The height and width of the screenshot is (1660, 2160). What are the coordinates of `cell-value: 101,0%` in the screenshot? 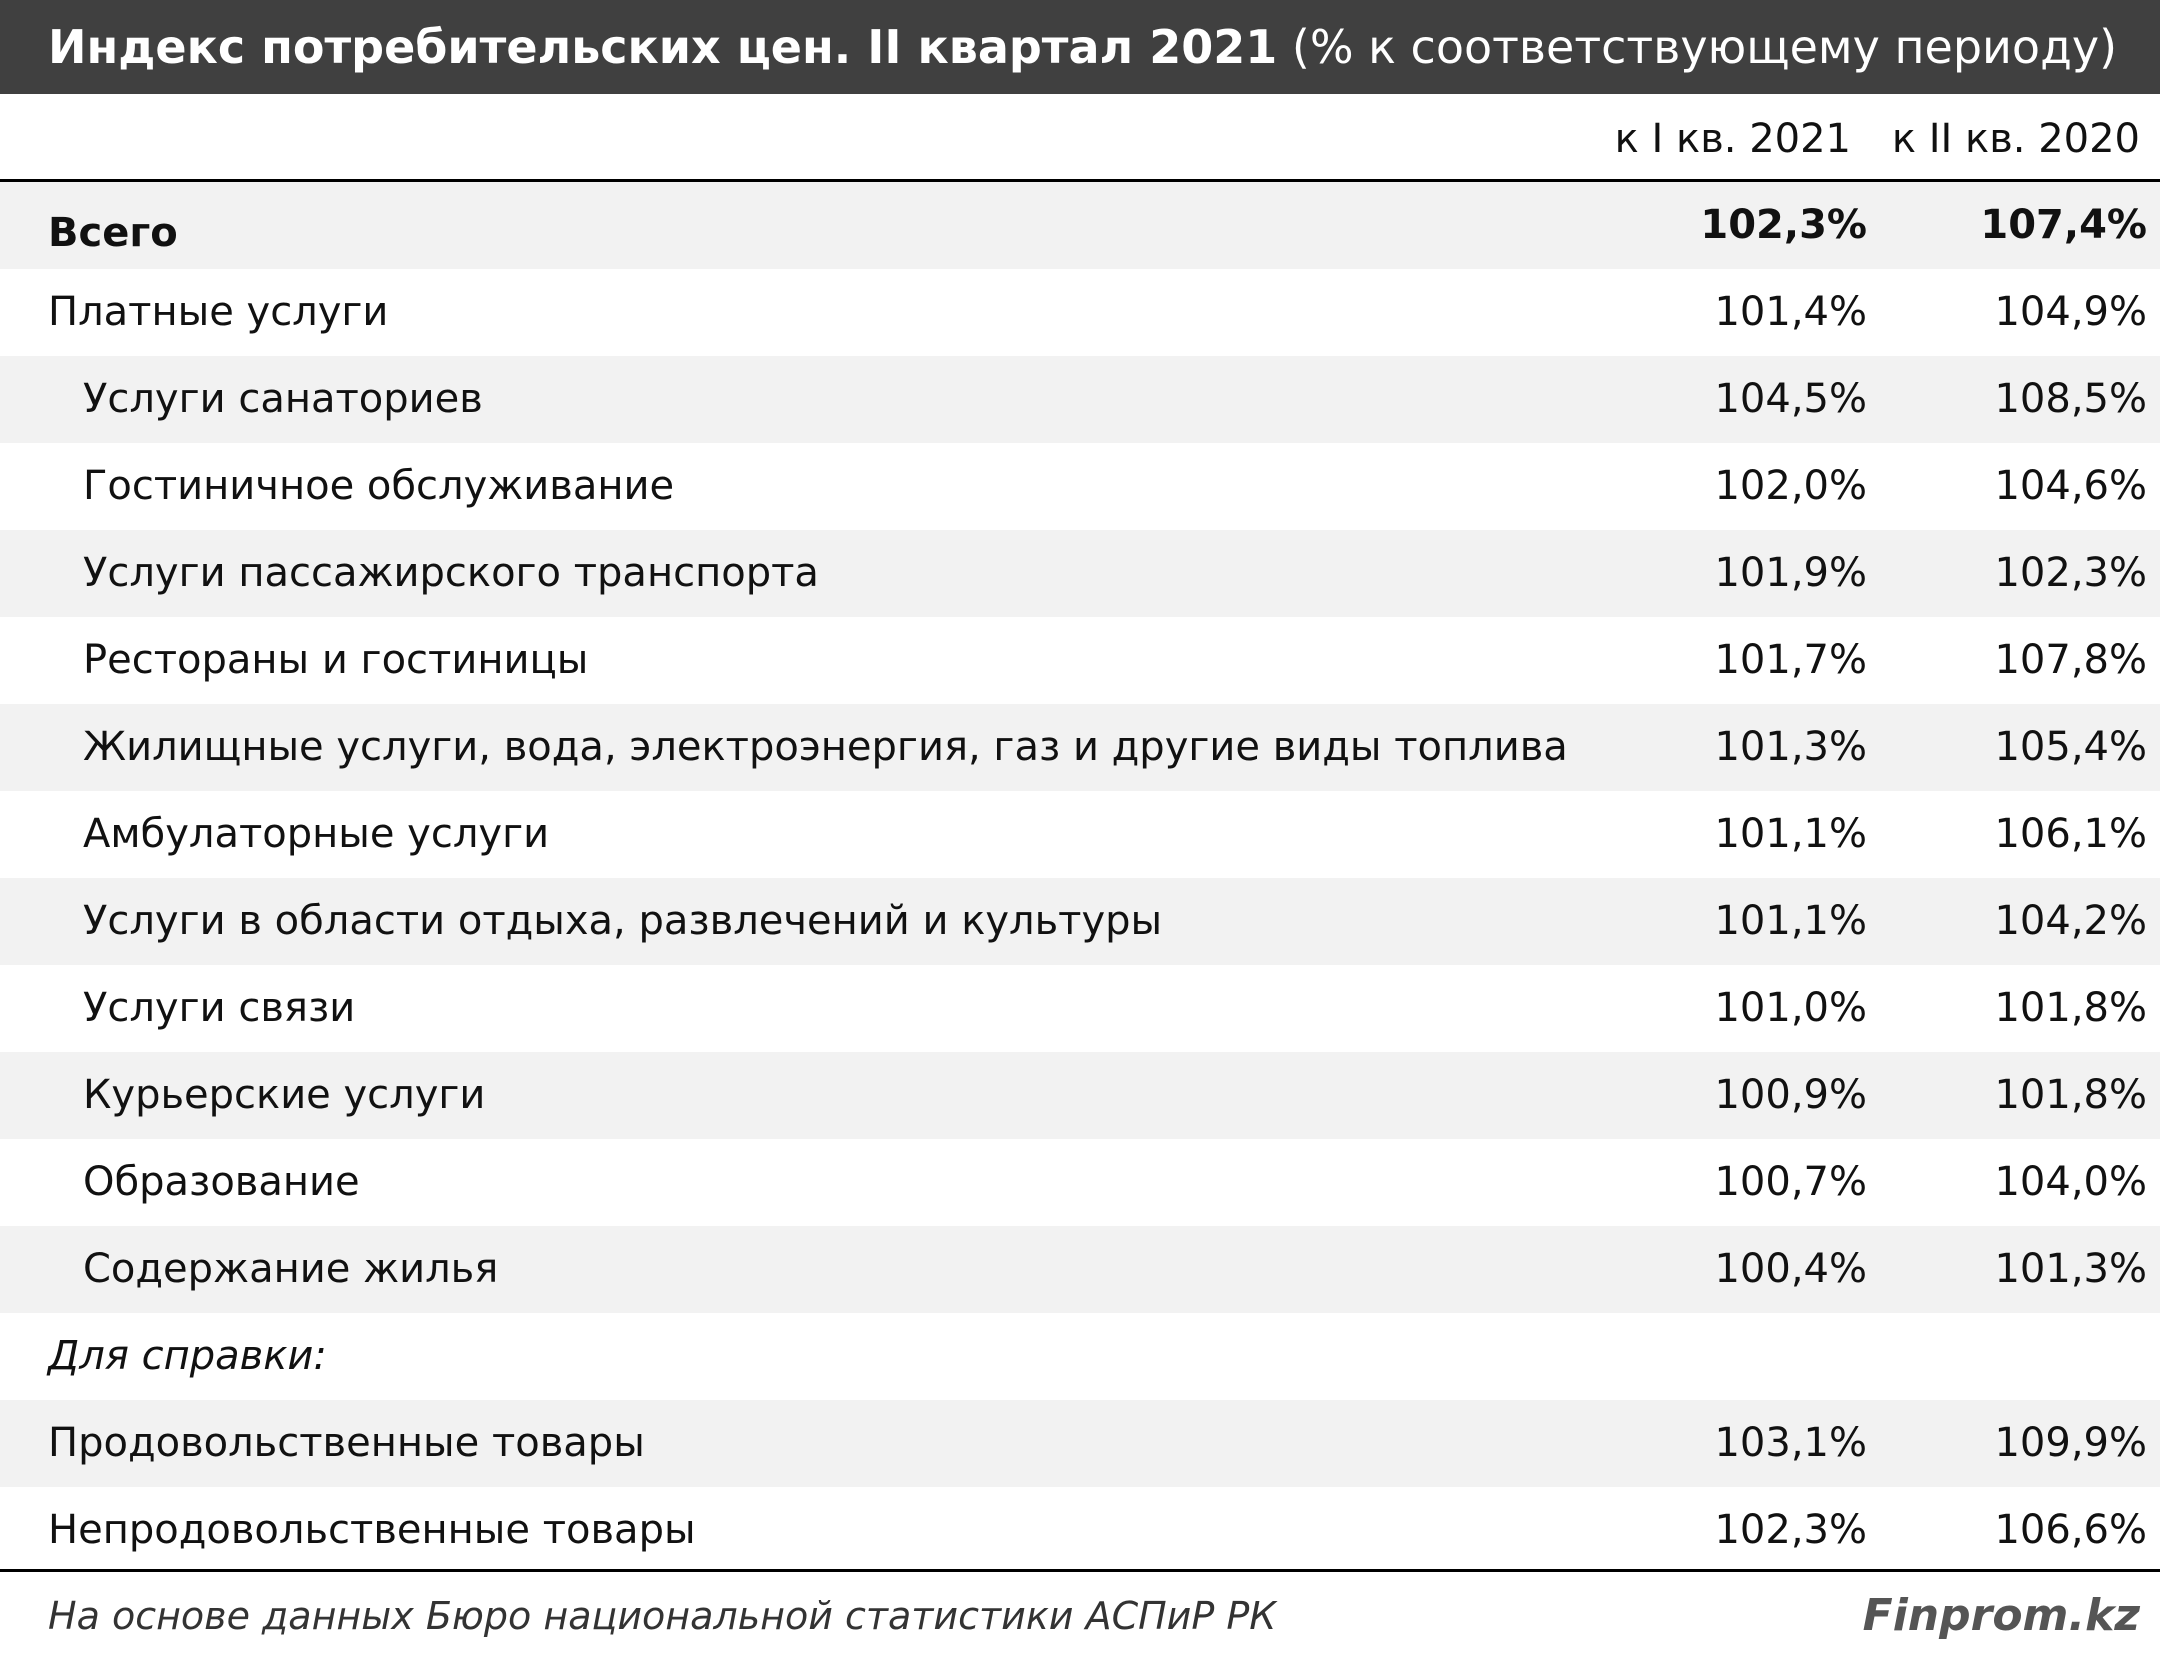 It's located at (1790, 1008).